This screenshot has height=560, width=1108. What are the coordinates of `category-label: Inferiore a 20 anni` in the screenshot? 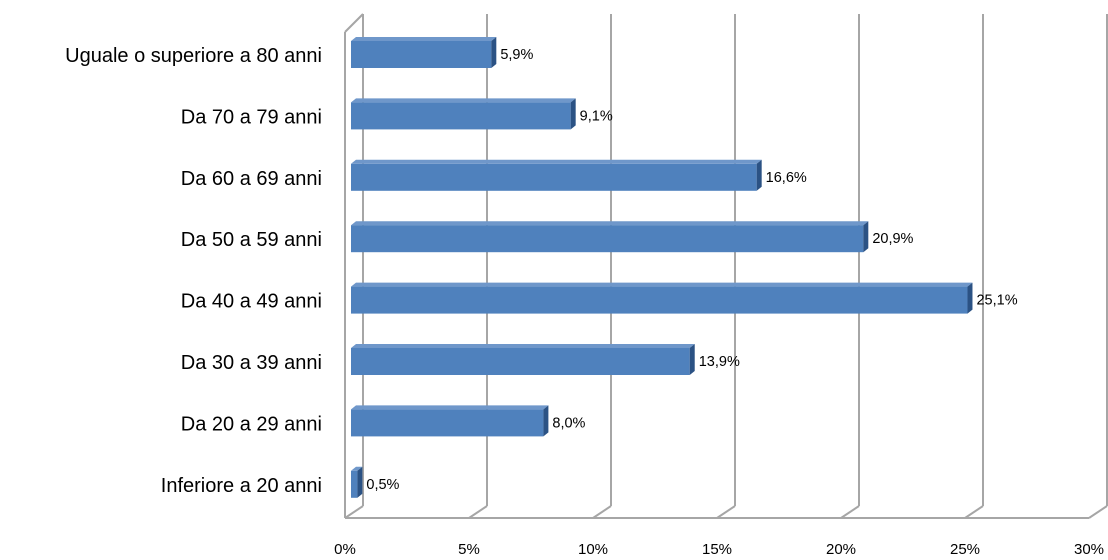 It's located at (241, 486).